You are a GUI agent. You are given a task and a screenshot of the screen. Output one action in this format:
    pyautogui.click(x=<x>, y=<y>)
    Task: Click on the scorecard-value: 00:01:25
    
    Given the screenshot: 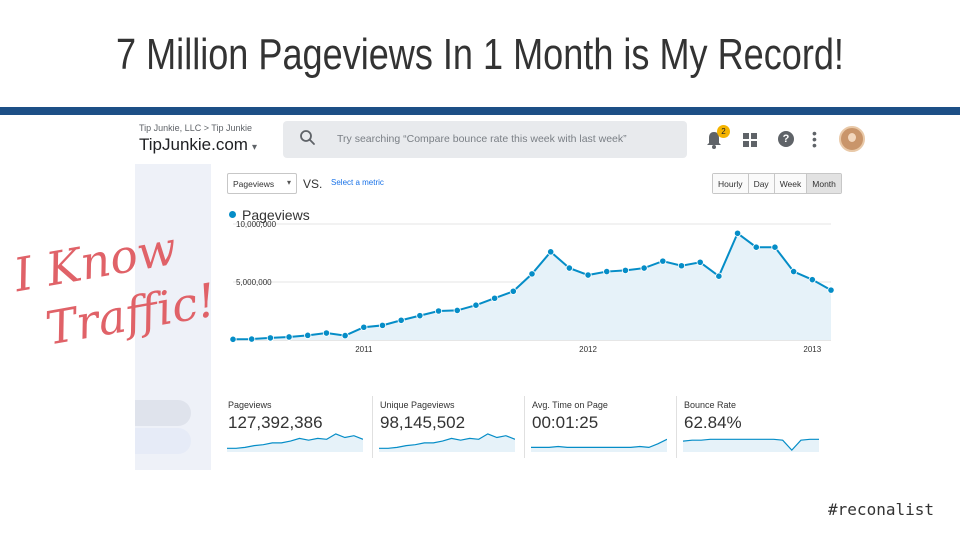 What is the action you would take?
    pyautogui.click(x=565, y=422)
    